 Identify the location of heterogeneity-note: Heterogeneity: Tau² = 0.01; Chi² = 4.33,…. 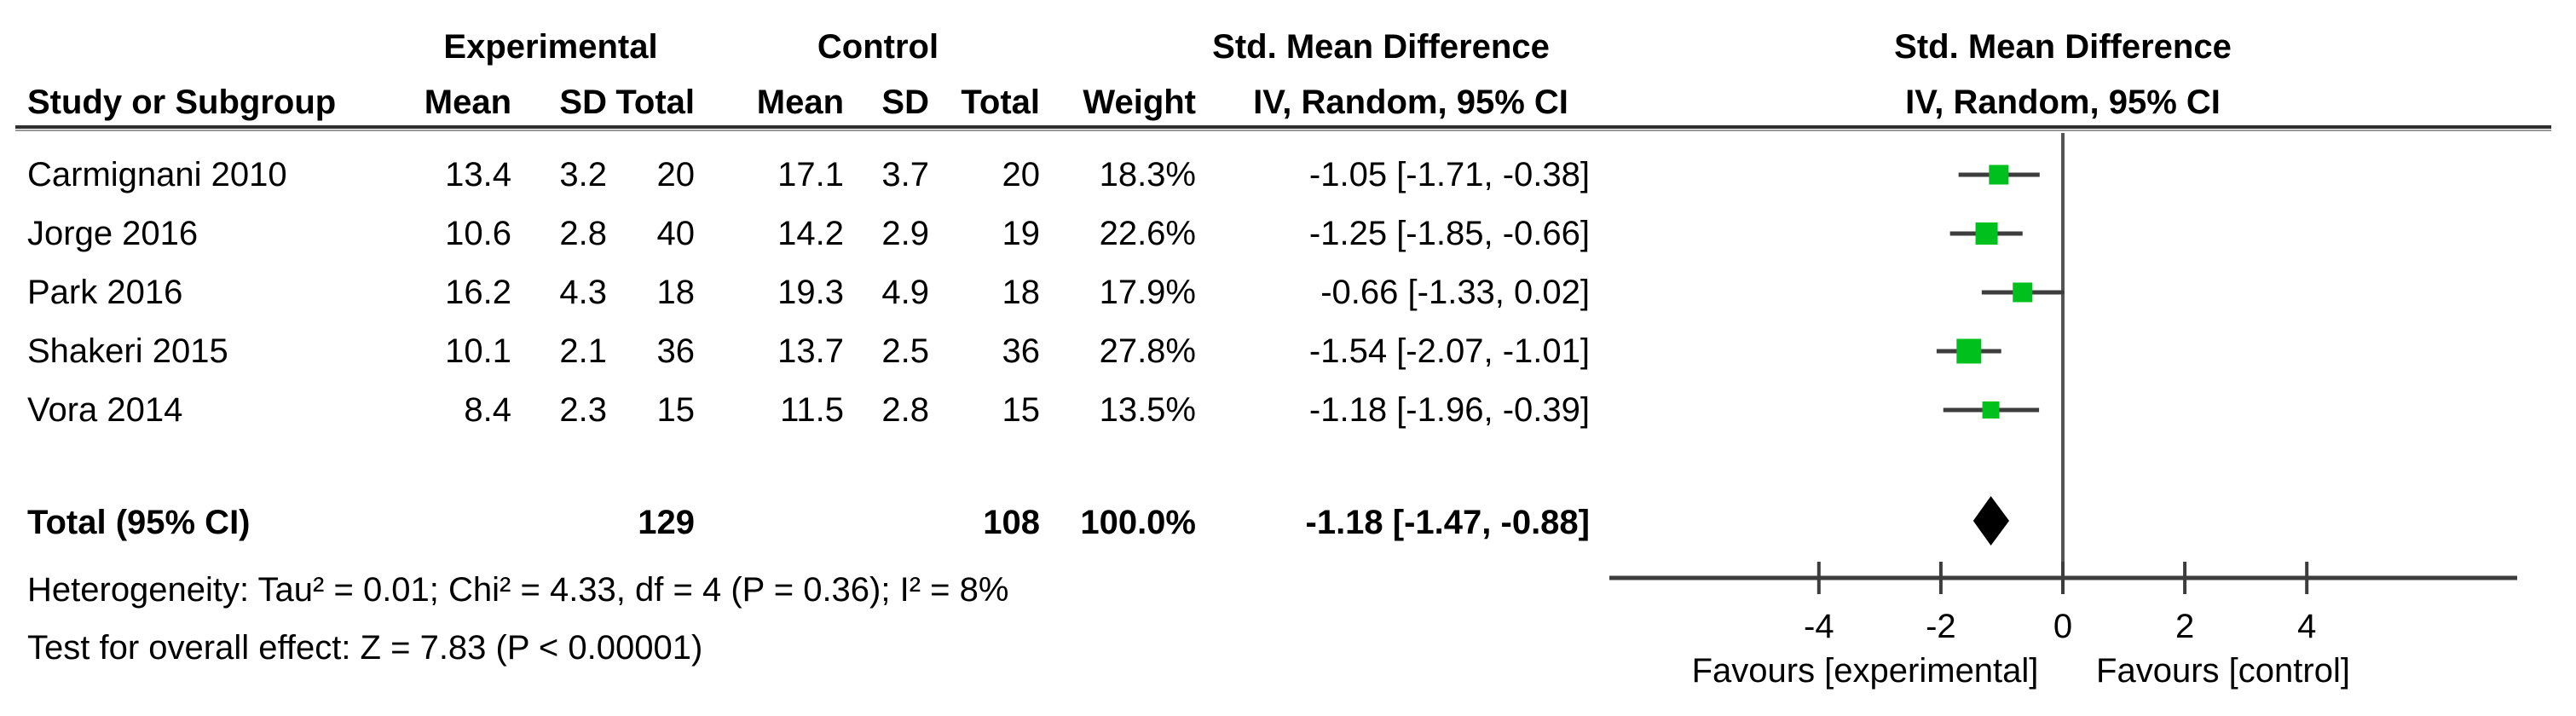
(518, 590).